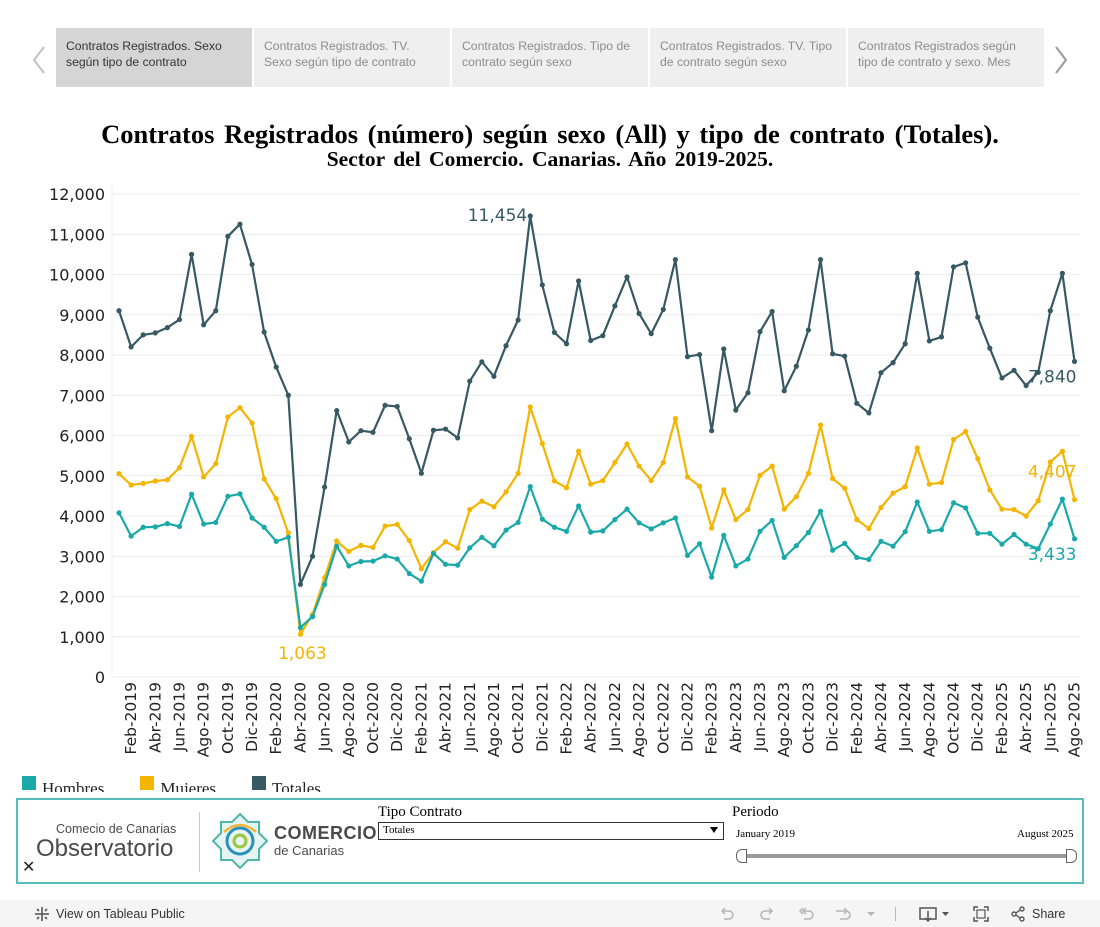 The width and height of the screenshot is (1100, 927). What do you see at coordinates (807, 914) in the screenshot?
I see `revert-icon` at bounding box center [807, 914].